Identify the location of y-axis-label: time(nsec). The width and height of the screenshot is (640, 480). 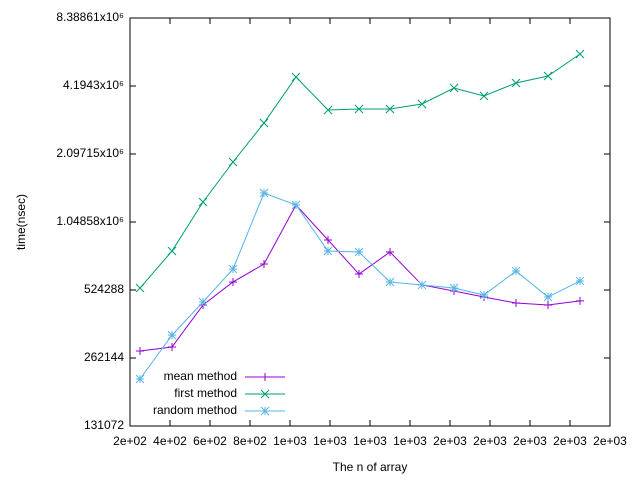
(21, 222).